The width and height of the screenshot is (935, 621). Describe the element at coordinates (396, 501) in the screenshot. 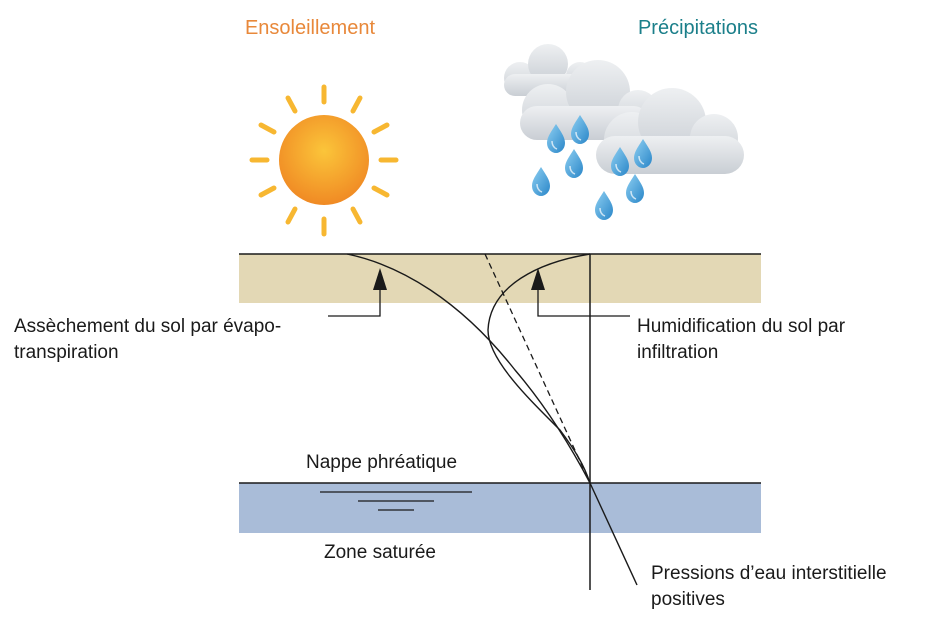

I see `water-table-icon` at that location.